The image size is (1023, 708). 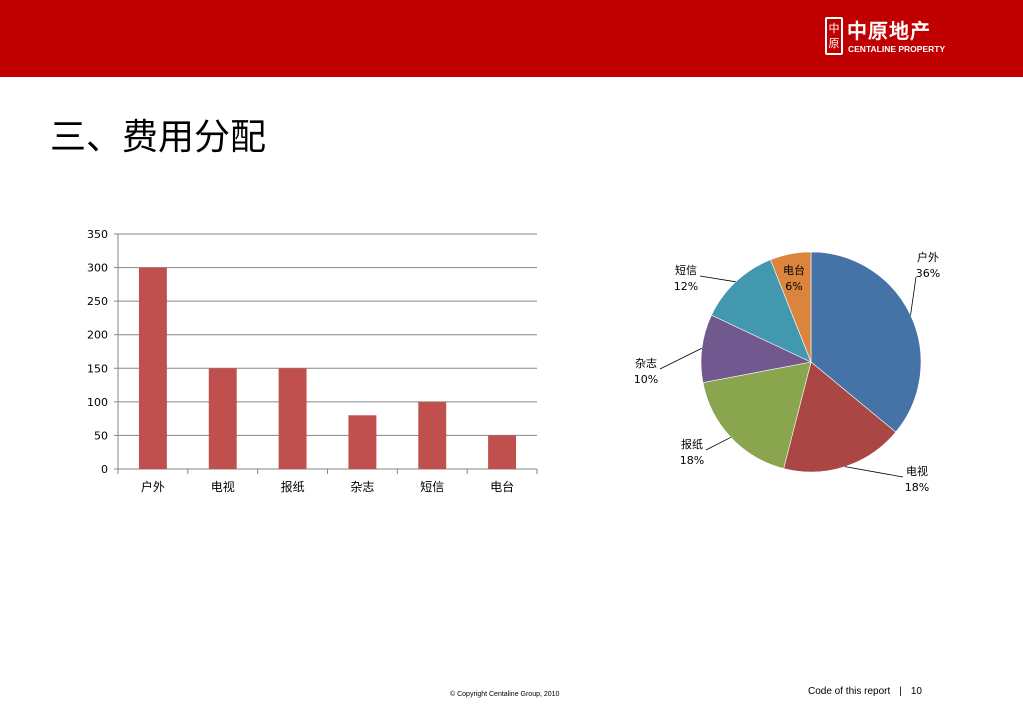 What do you see at coordinates (101, 435) in the screenshot?
I see `bar-ytick-label-1: 50` at bounding box center [101, 435].